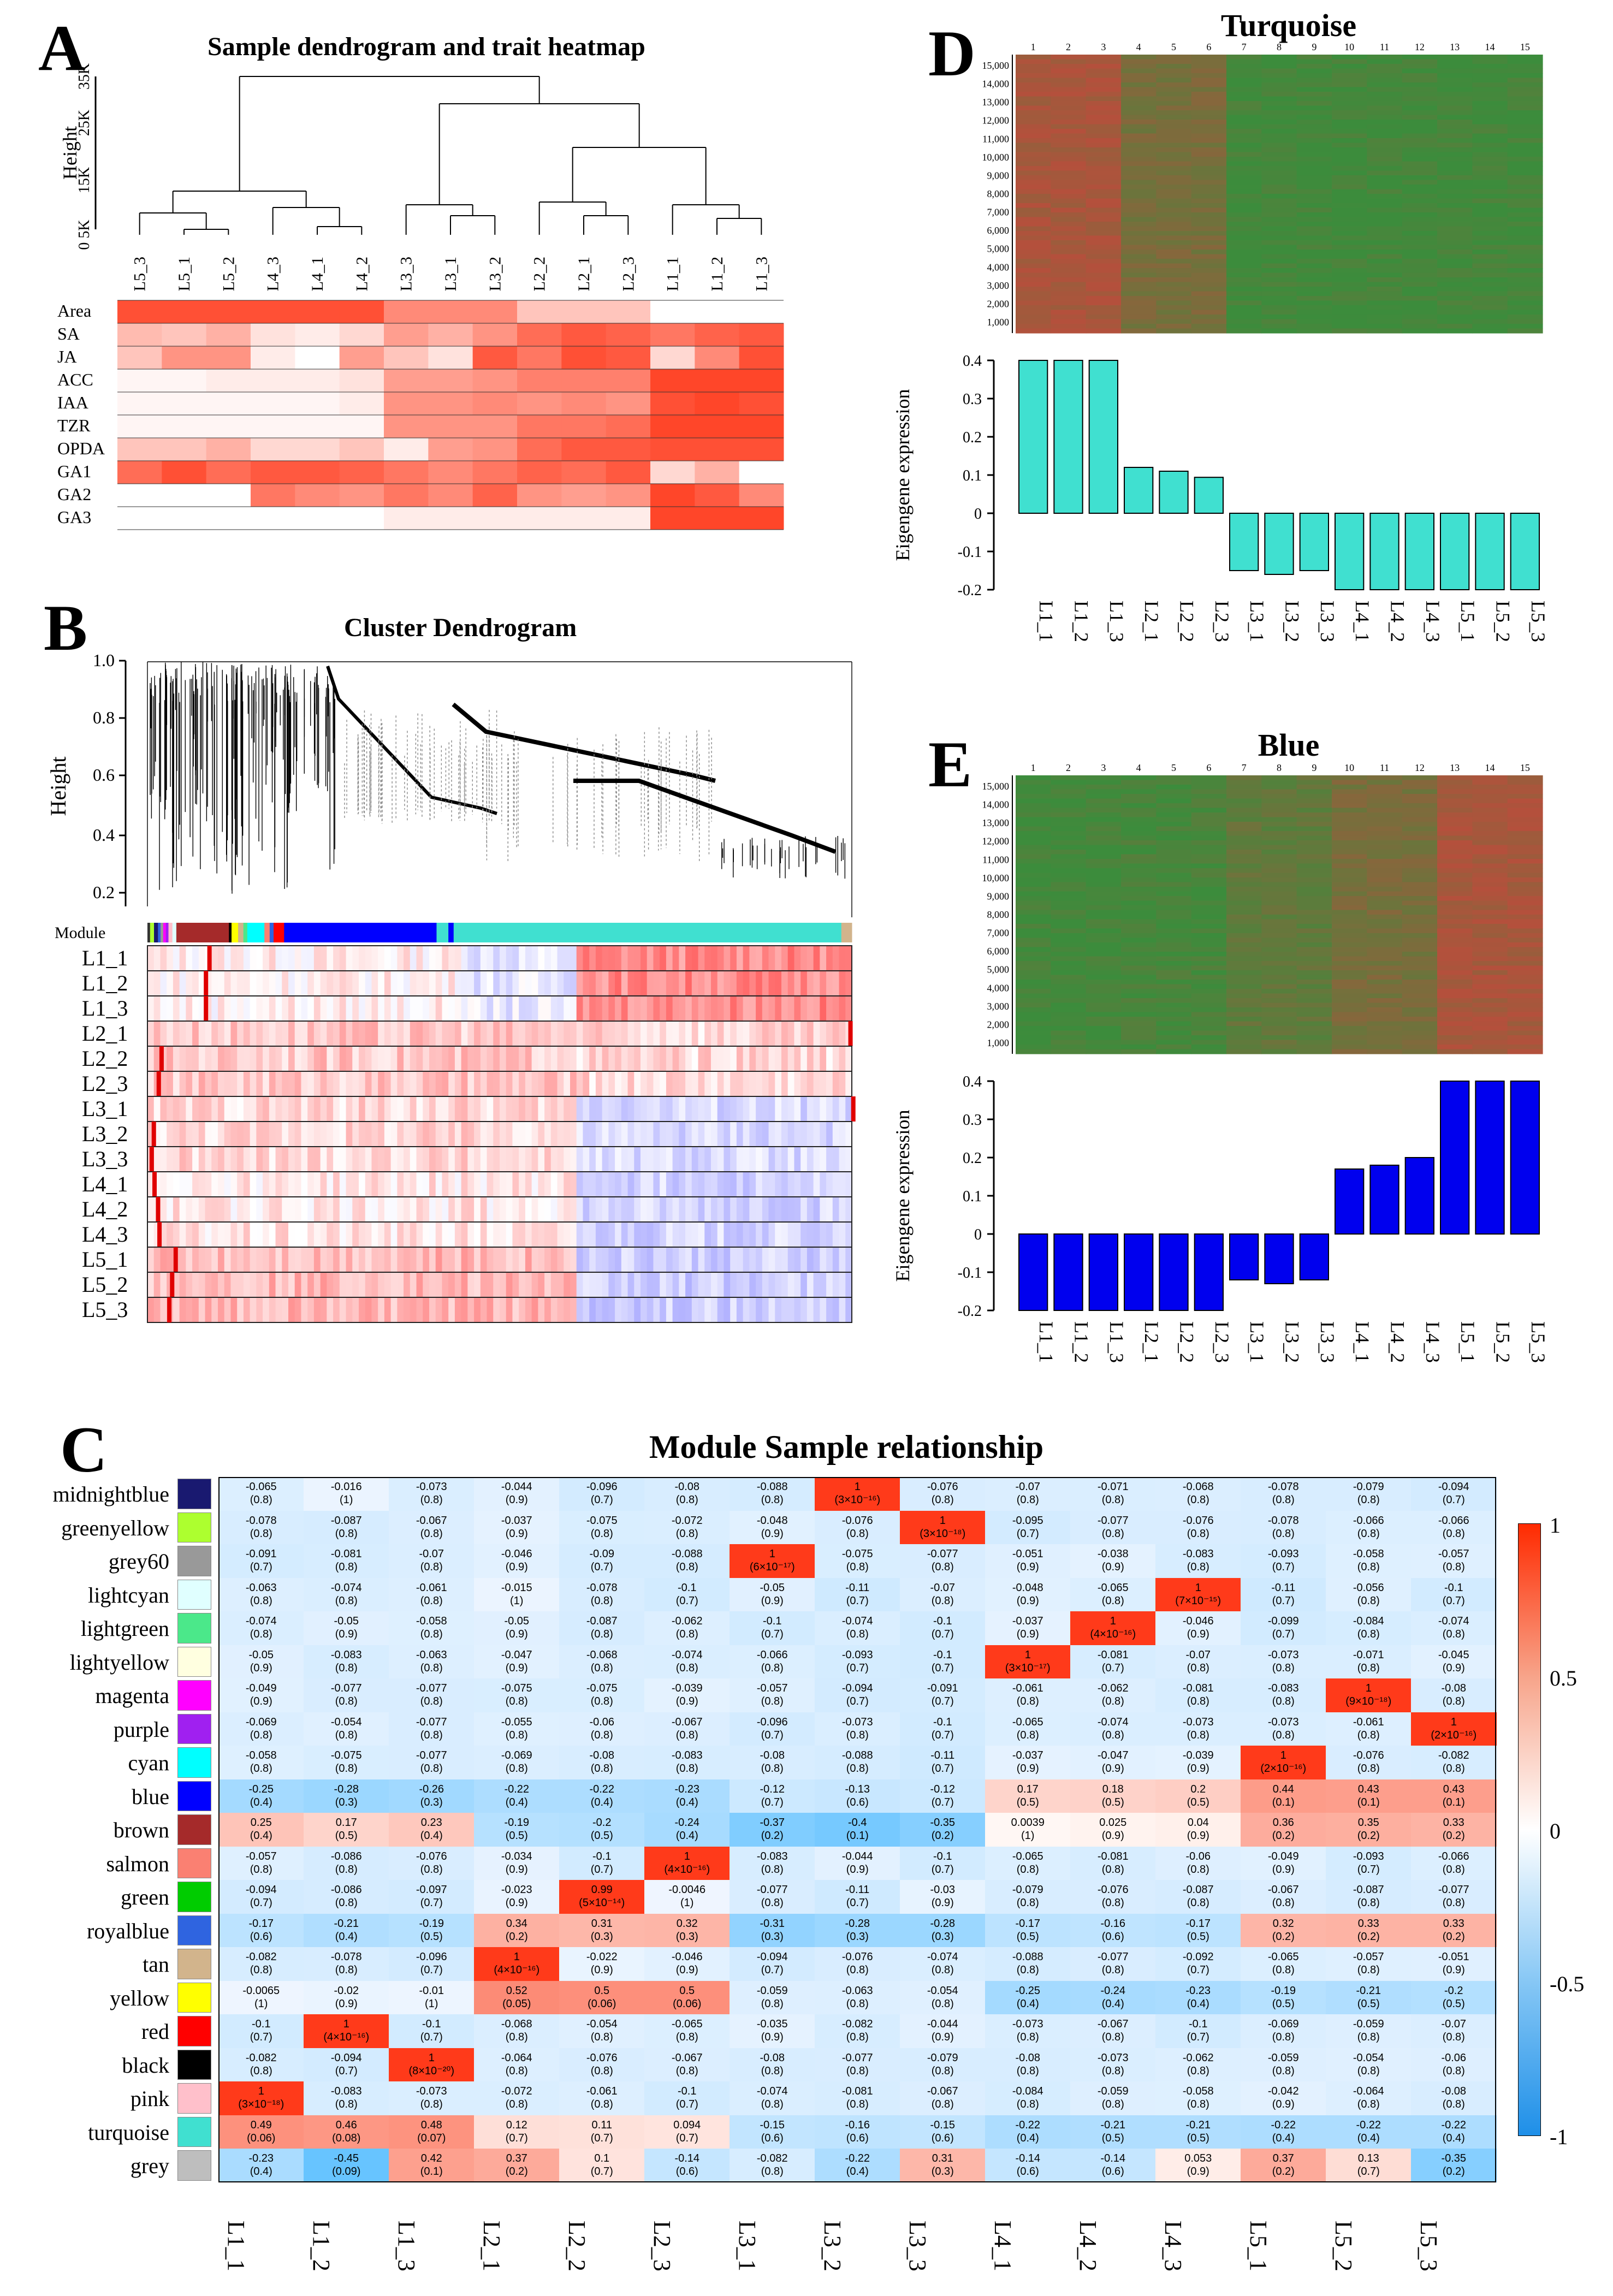  I want to click on panel-c-cell: -0.076 (0.8), so click(857, 1964).